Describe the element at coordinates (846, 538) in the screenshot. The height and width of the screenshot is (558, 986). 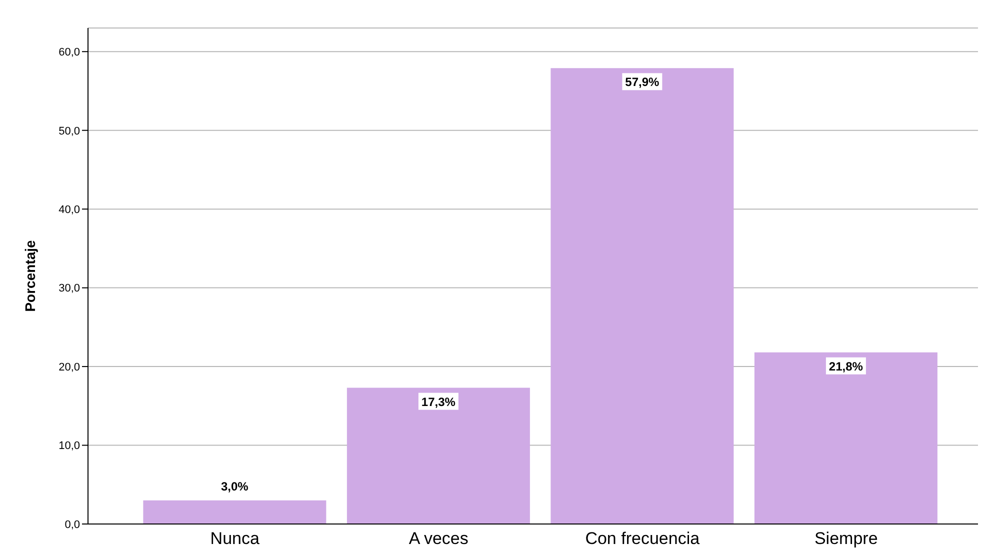
I see `x-tick-label: Siempre` at that location.